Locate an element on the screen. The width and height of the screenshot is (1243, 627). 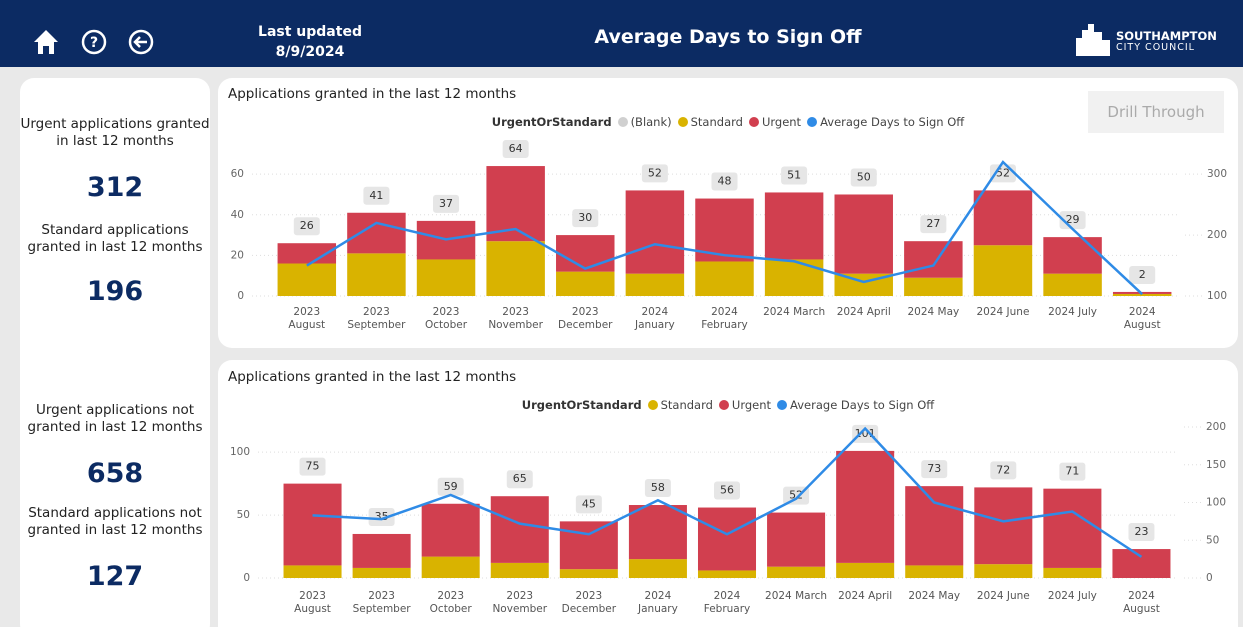
y-tick-label: 50 is located at coordinates (243, 515).